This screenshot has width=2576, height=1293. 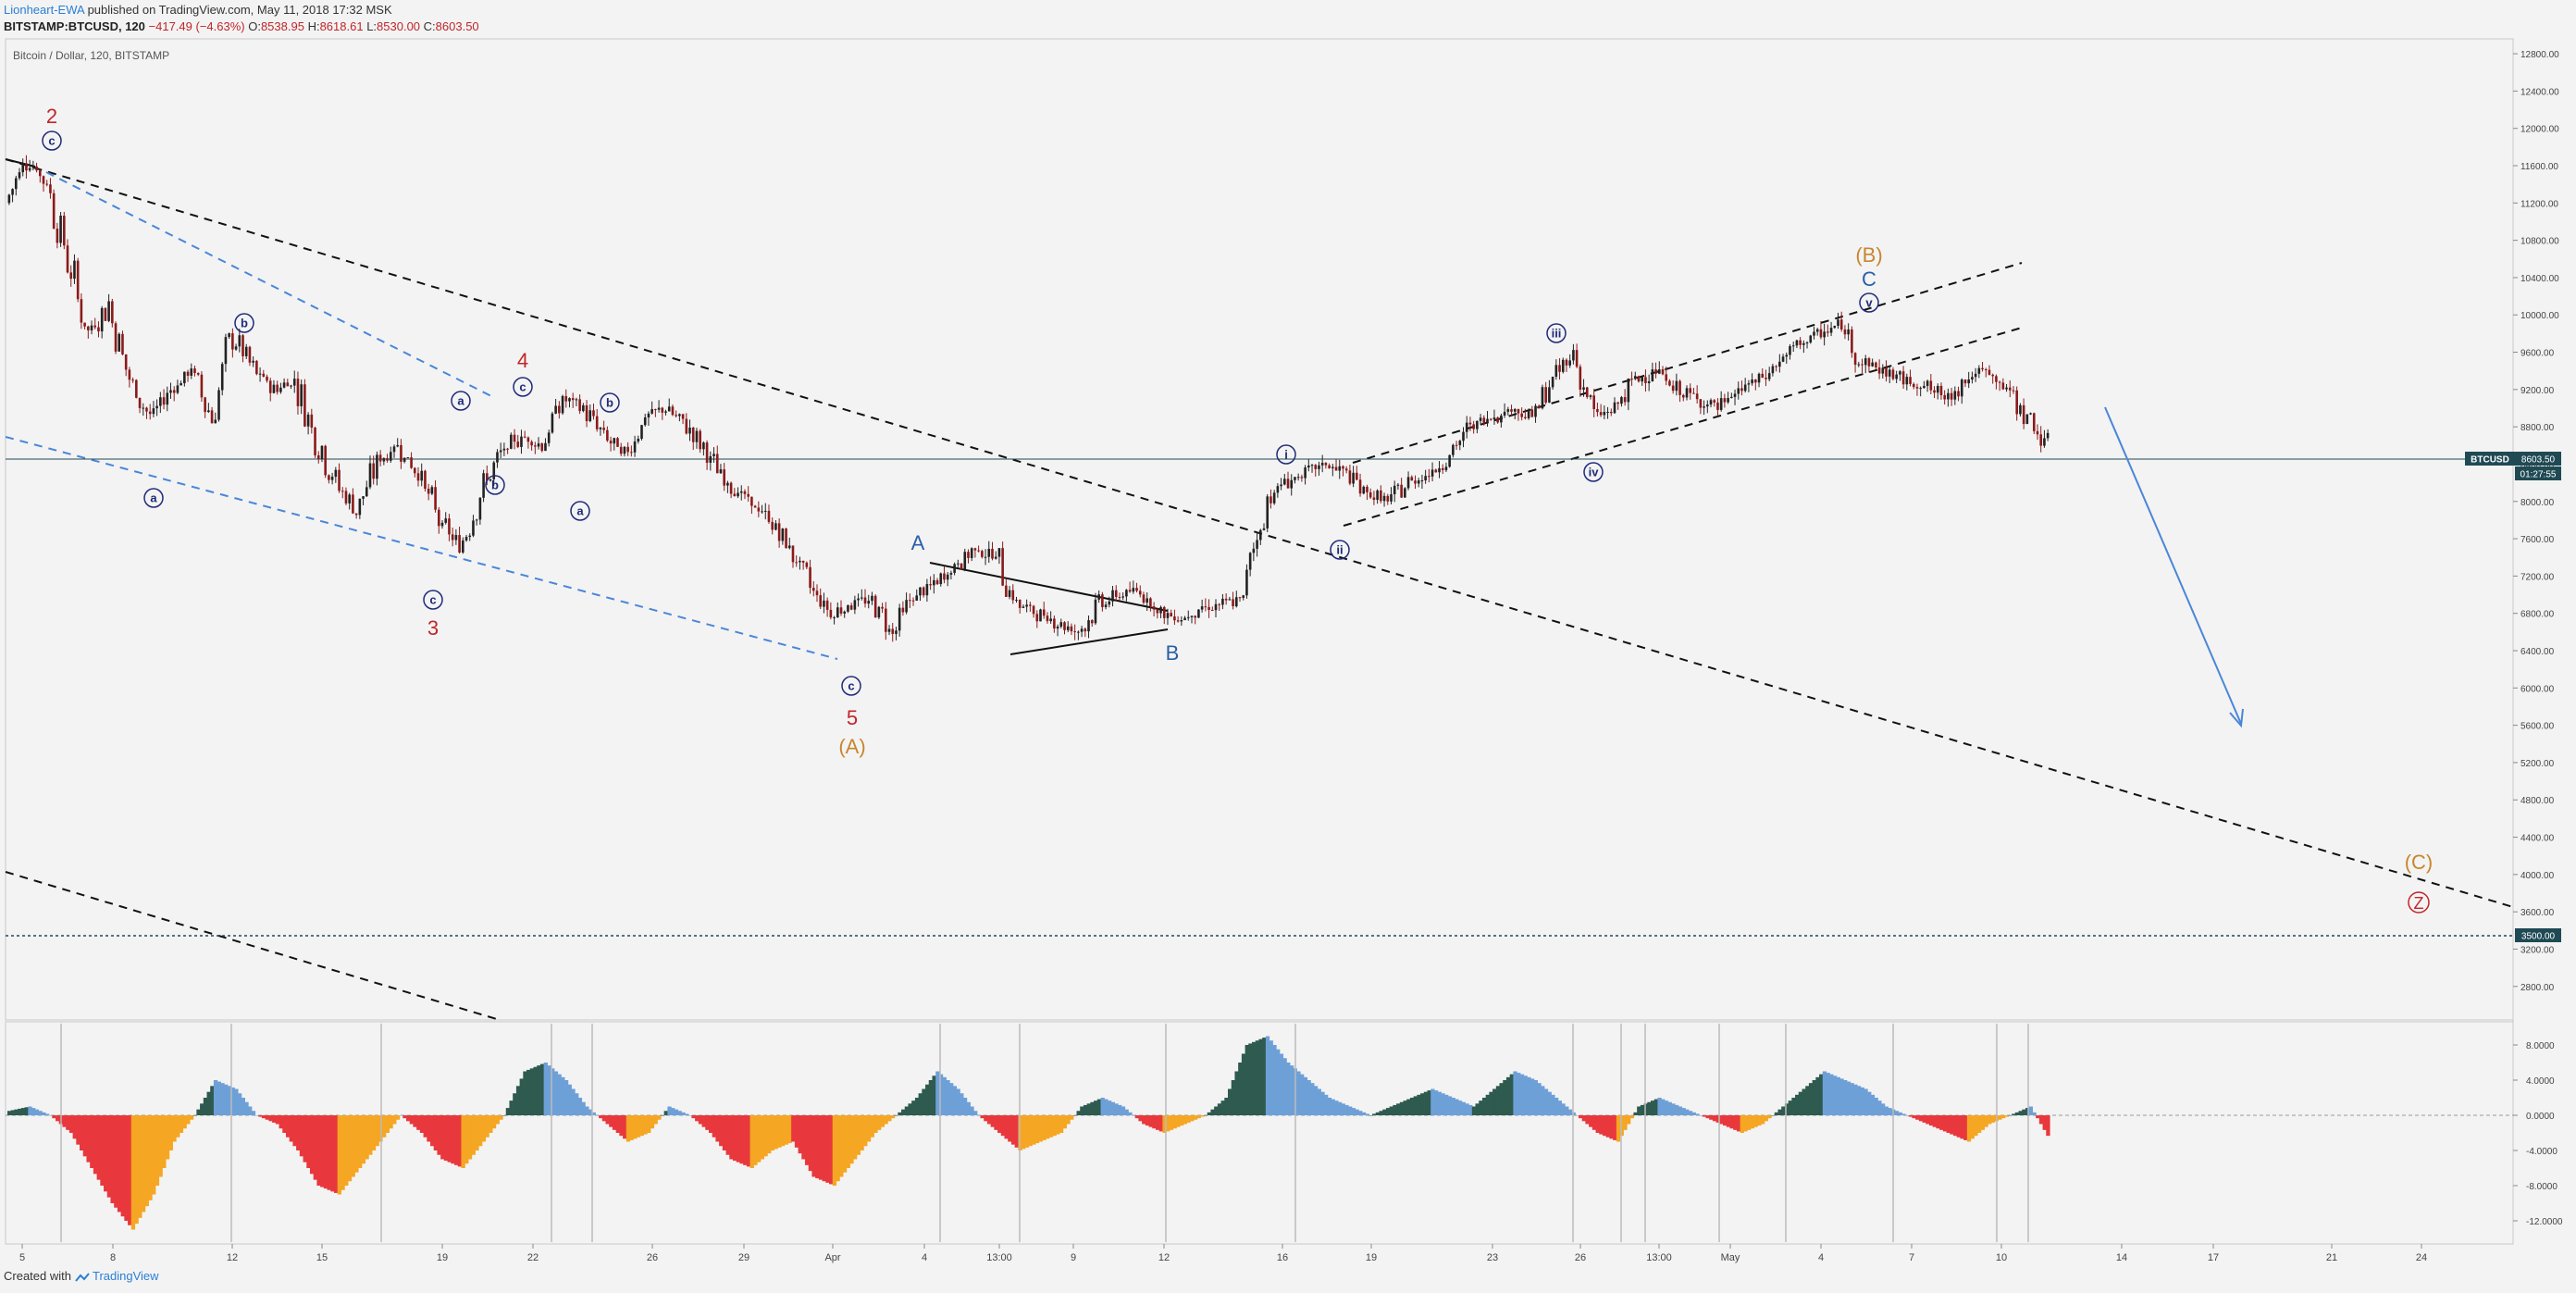 What do you see at coordinates (74, 26) in the screenshot?
I see `symbol-label: BITSTAMP:BTCUSD, 120` at bounding box center [74, 26].